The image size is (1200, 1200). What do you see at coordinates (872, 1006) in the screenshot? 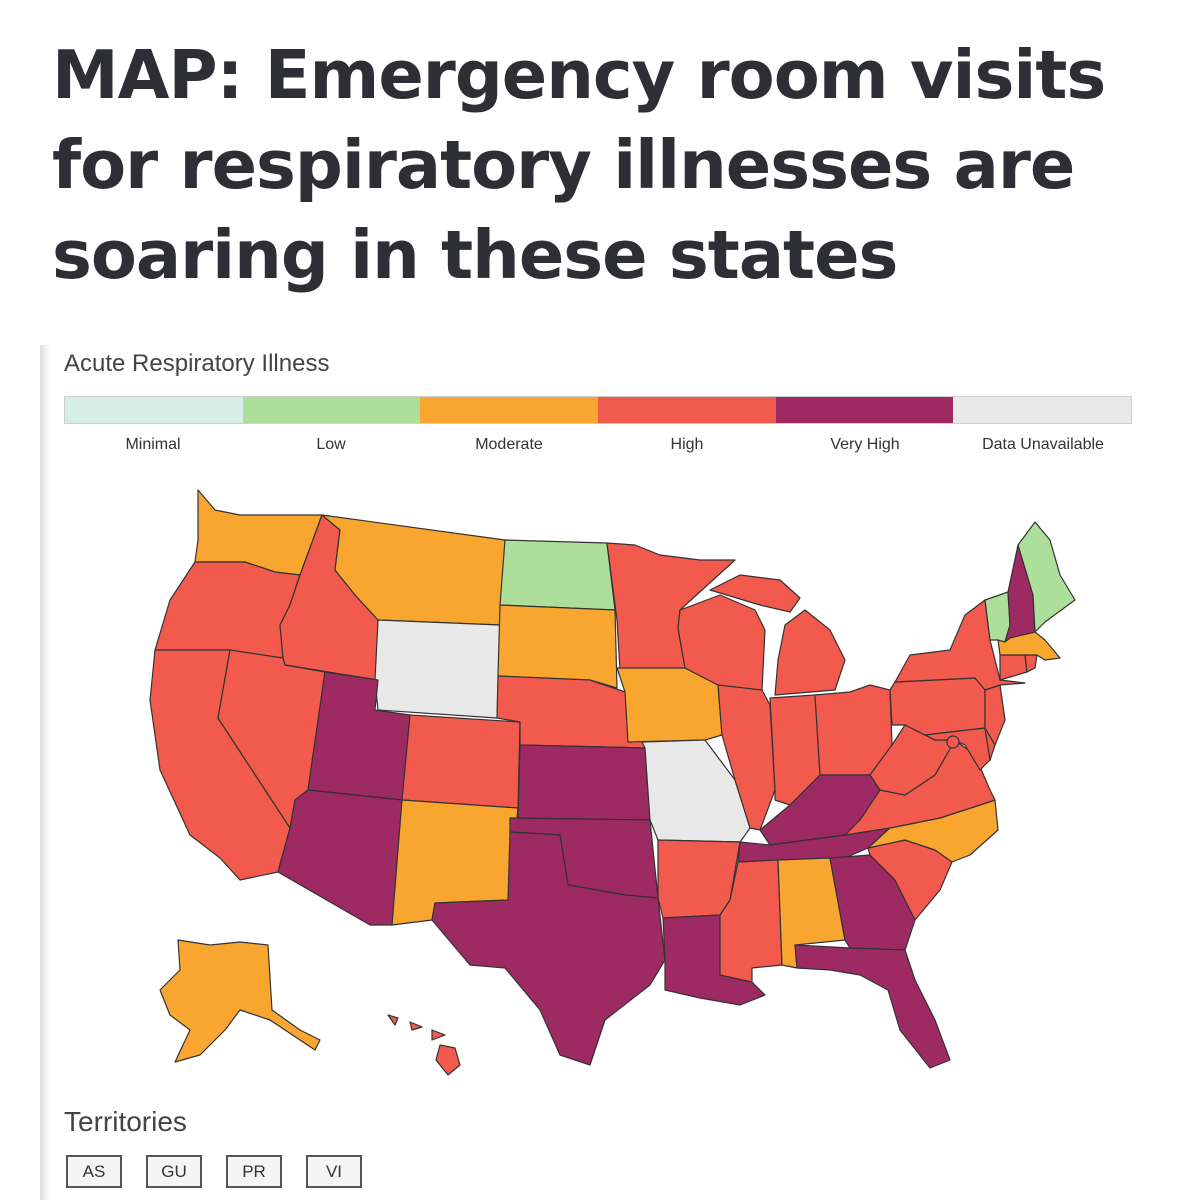
I see `state-fl` at bounding box center [872, 1006].